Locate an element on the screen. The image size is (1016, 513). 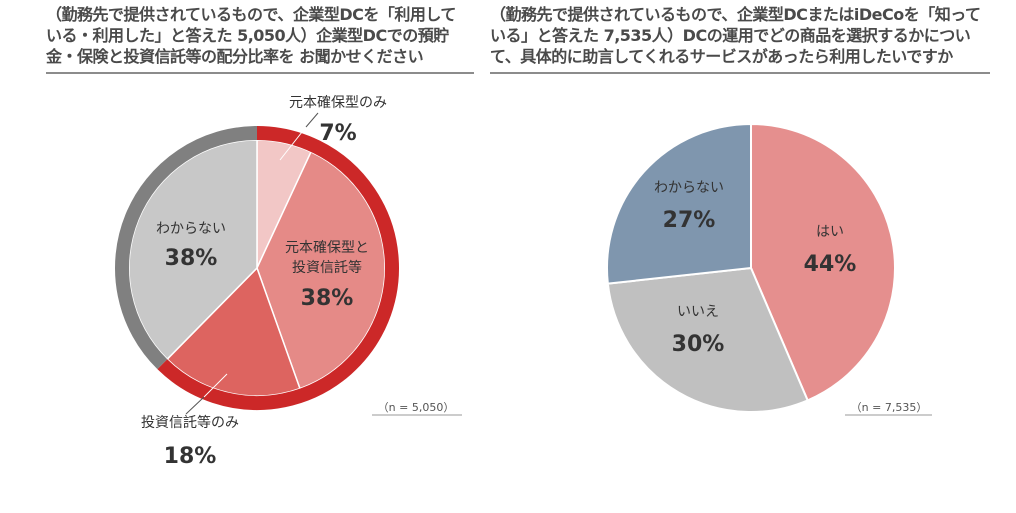
sample-size-note: （n = 5,050） is located at coordinates (416, 407).